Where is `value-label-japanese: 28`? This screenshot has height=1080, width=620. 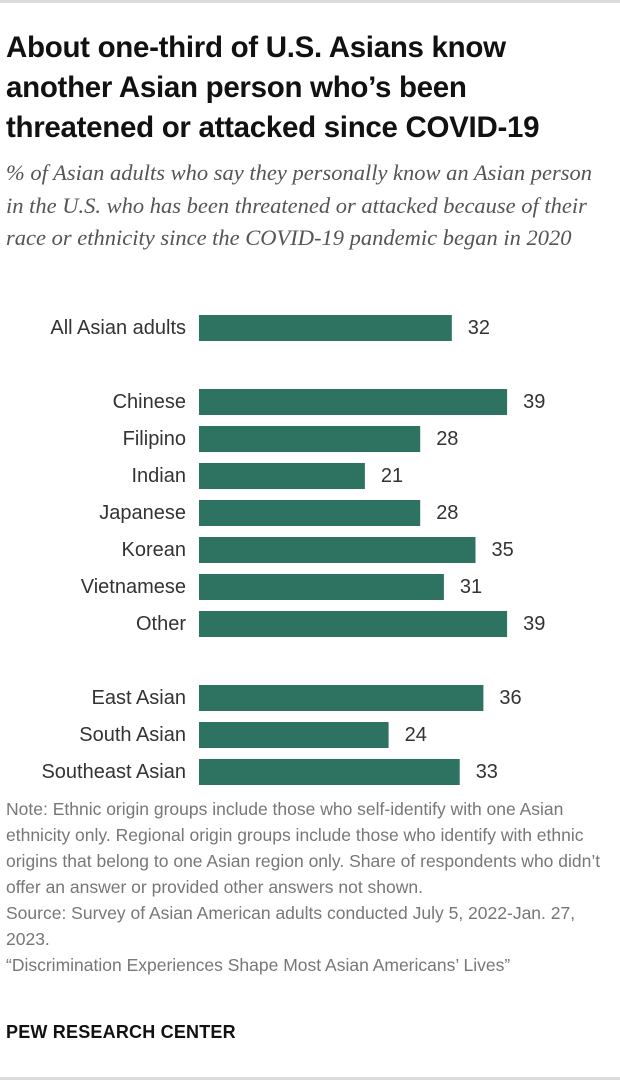
value-label-japanese: 28 is located at coordinates (447, 513).